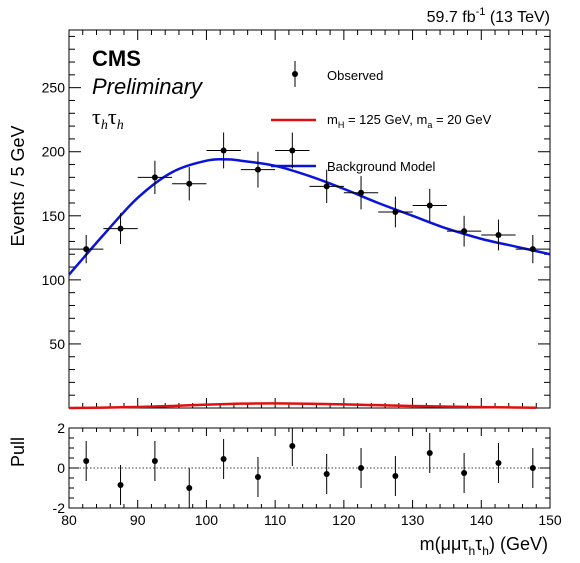 This screenshot has height=563, width=580. What do you see at coordinates (116, 58) in the screenshot?
I see `cms-label: CMS` at bounding box center [116, 58].